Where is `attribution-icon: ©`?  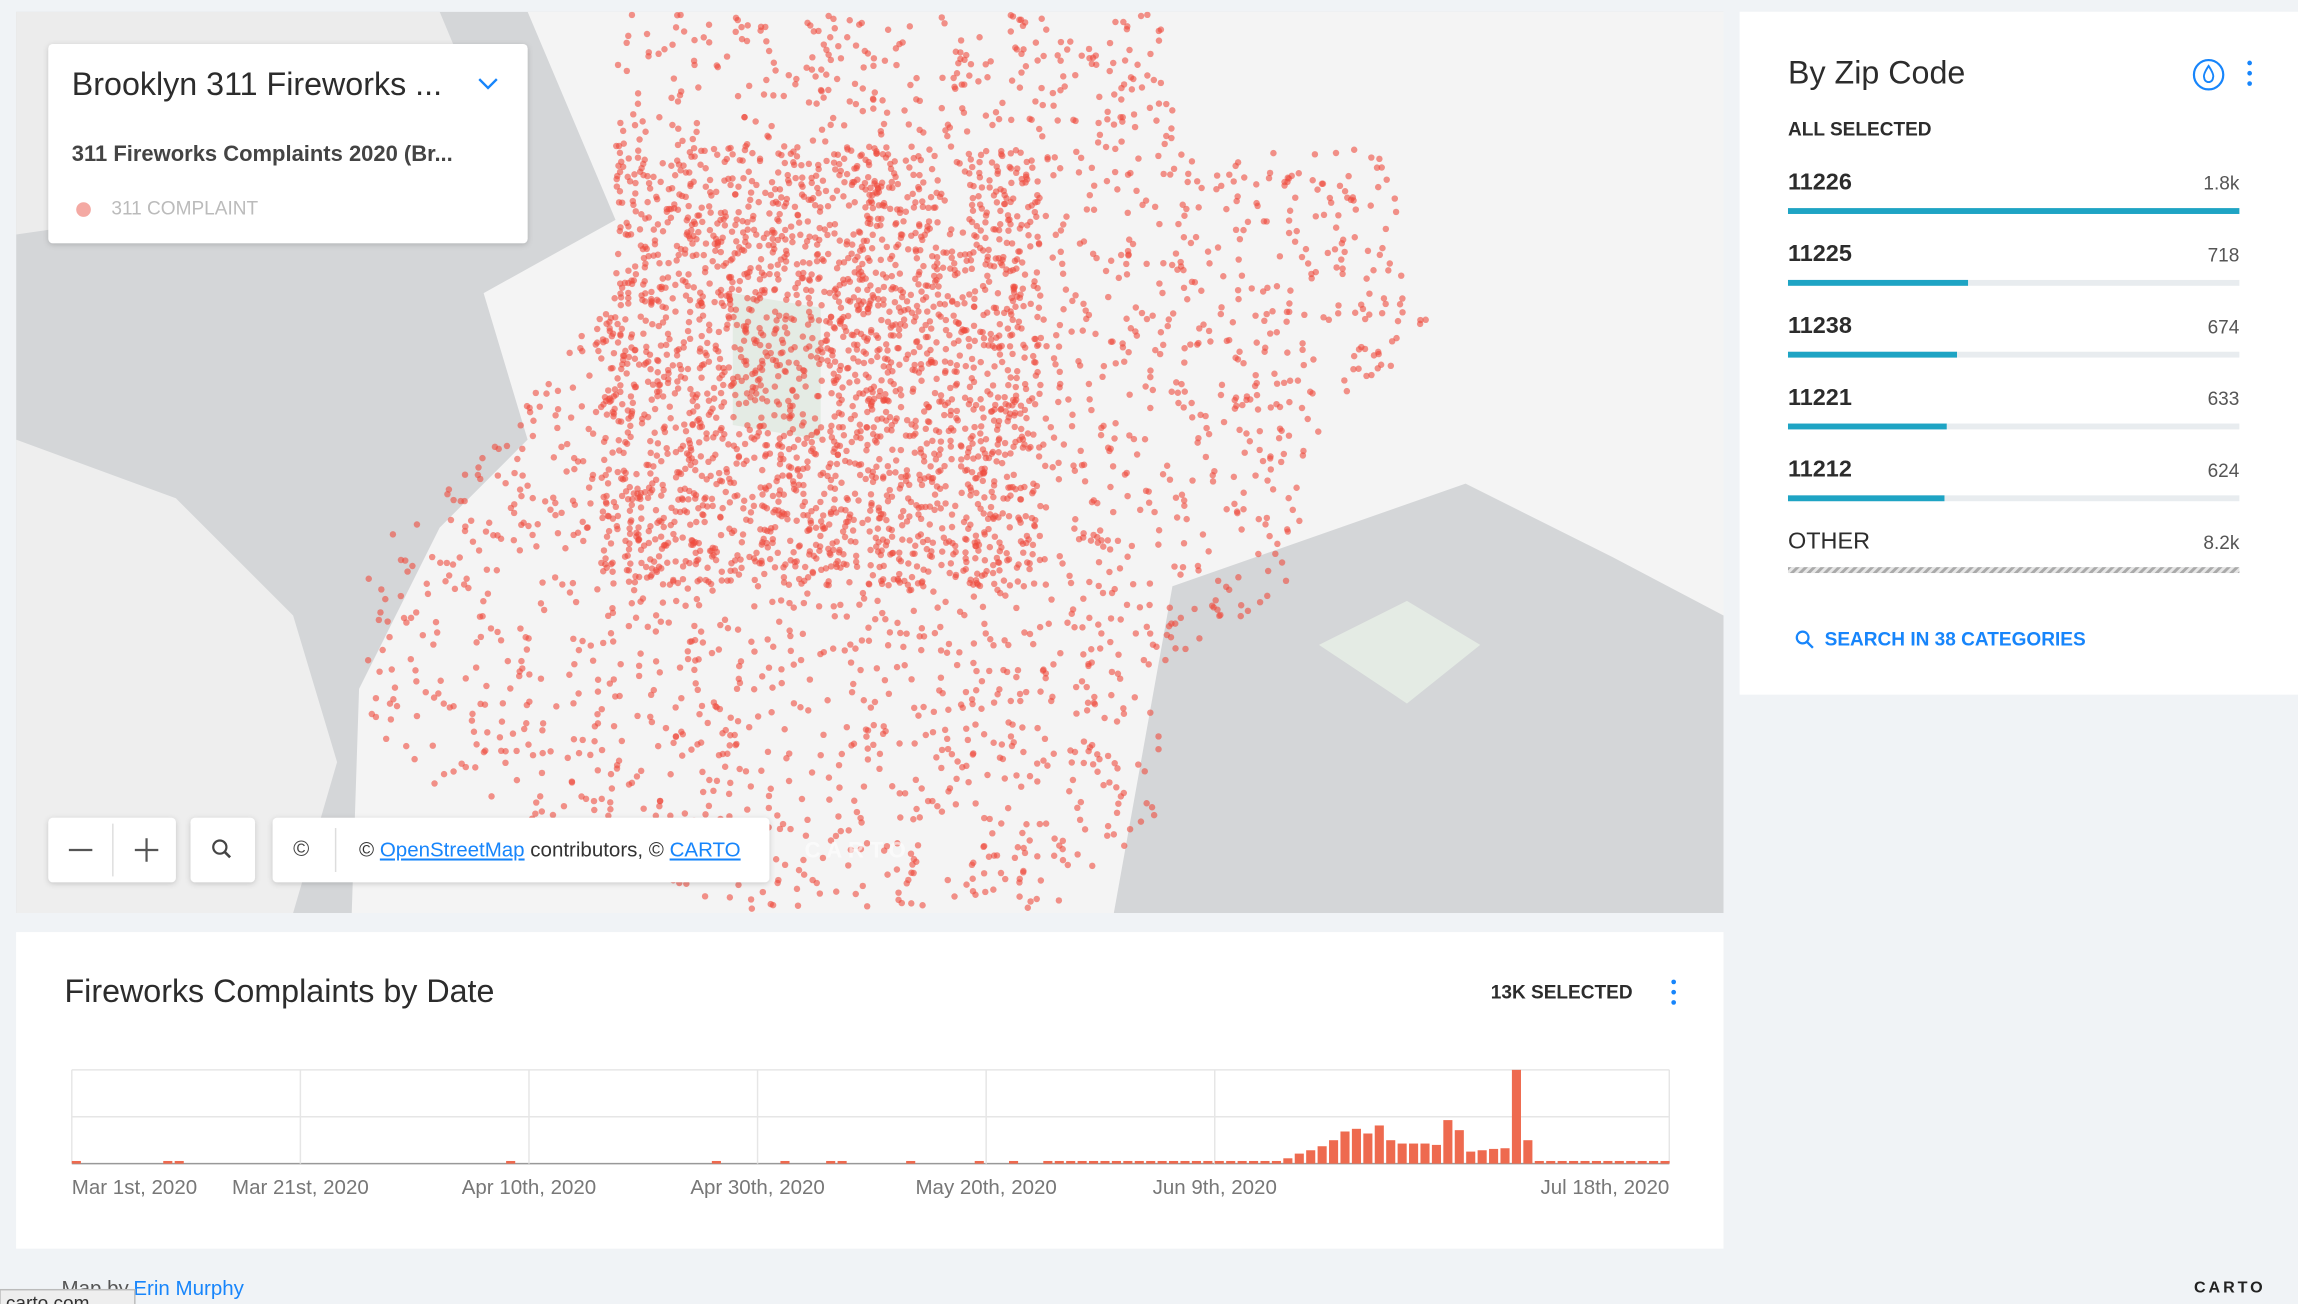 attribution-icon: © is located at coordinates (301, 848).